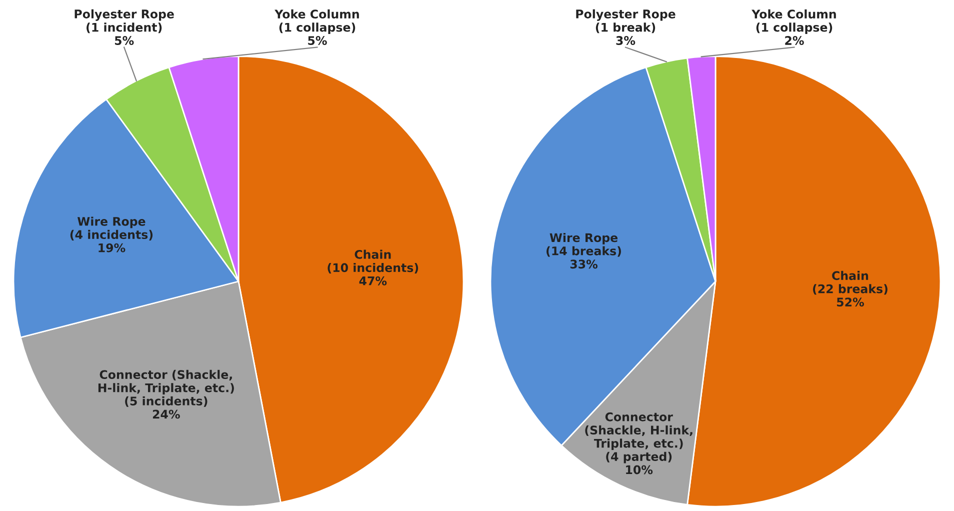 The width and height of the screenshot is (954, 511). Describe the element at coordinates (638, 438) in the screenshot. I see `slice-label: Connector (Shackle, H-link, Triplate, etc.) (4 parted)` at that location.